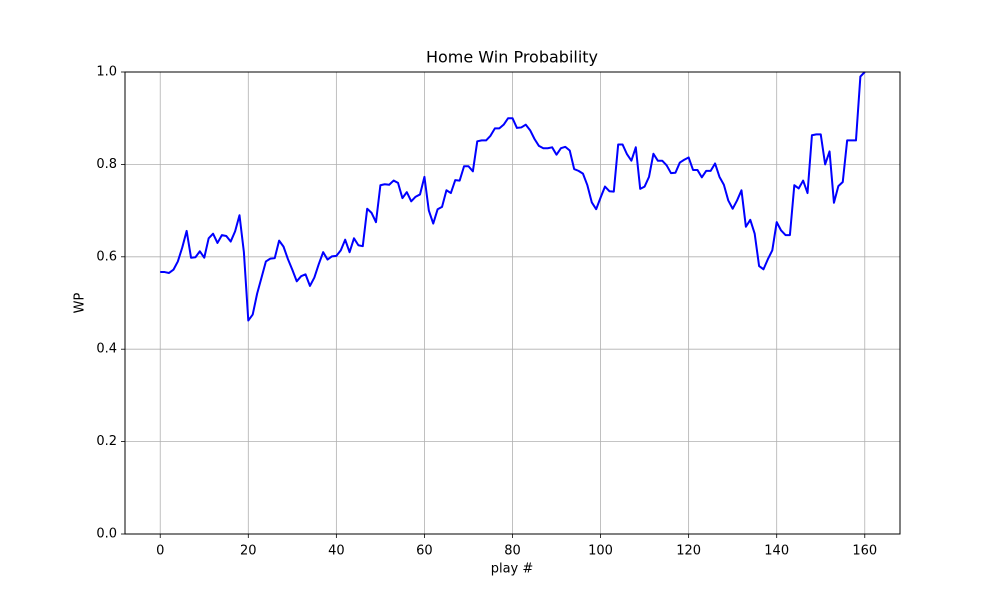 This screenshot has width=1000, height=600. What do you see at coordinates (106, 256) in the screenshot?
I see `y-tick-label: 0.6` at bounding box center [106, 256].